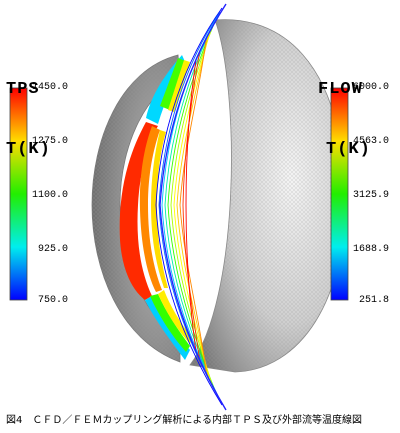 Image resolution: width=400 pixels, height=433 pixels. Describe the element at coordinates (155, 207) in the screenshot. I see `tps-temperature-field` at that location.